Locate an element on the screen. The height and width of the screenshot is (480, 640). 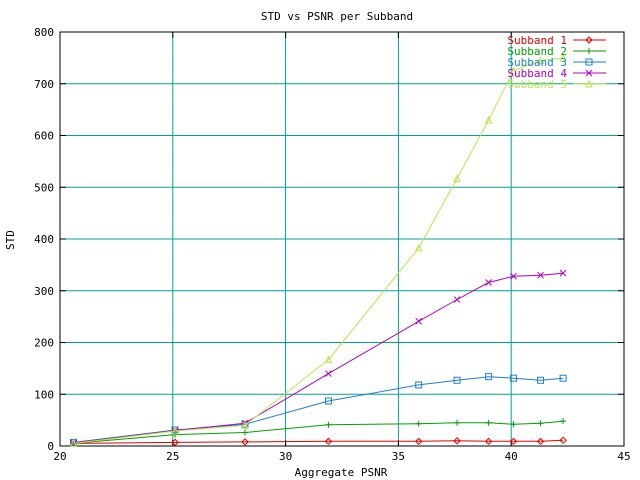
subband-3-legend-label: Subband 3 is located at coordinates (537, 62).